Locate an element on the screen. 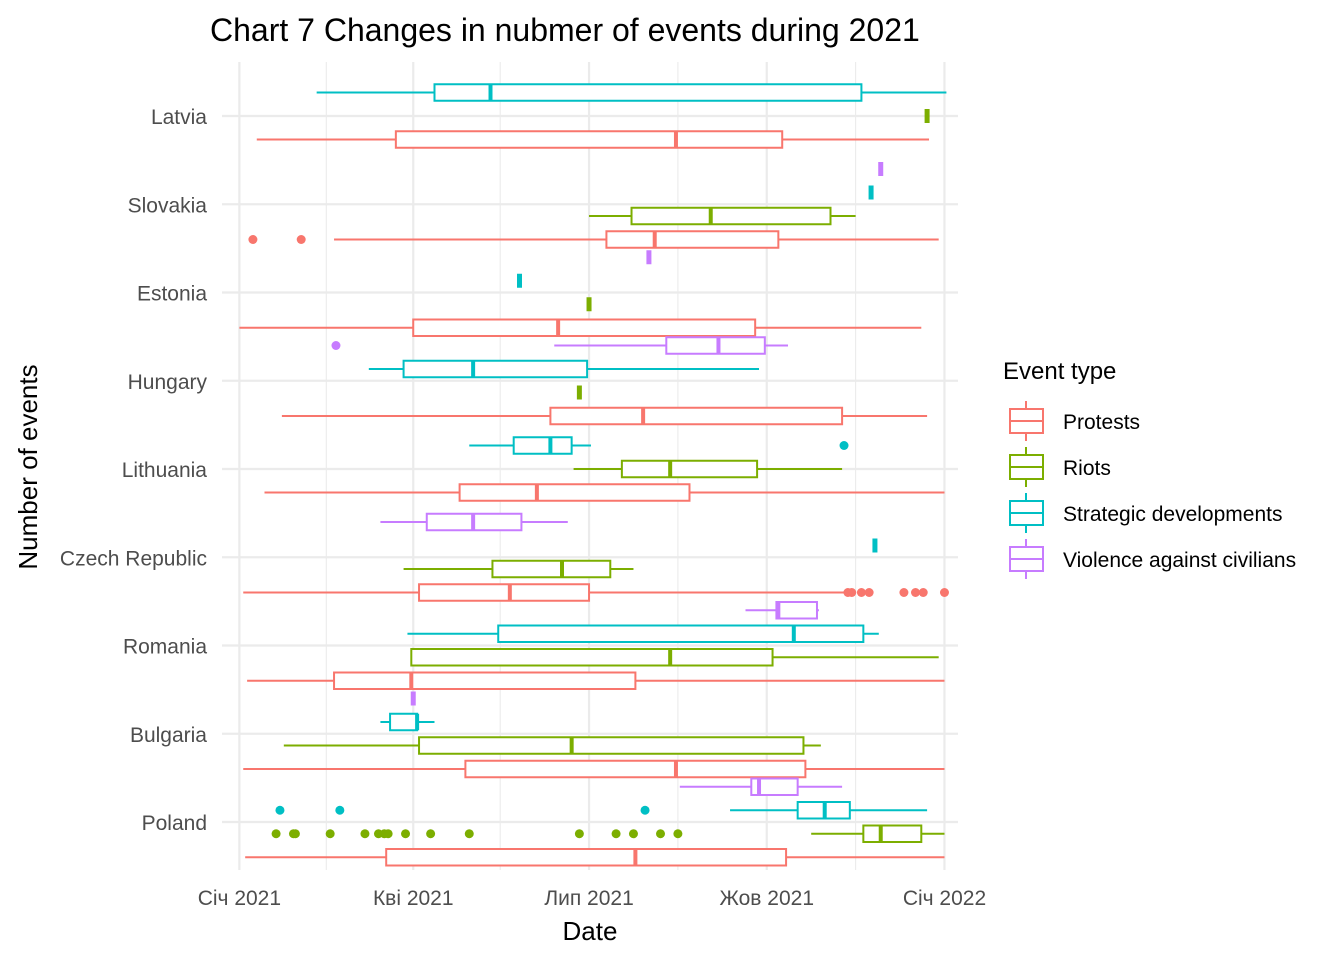  box-romania-protests is located at coordinates (596, 680).